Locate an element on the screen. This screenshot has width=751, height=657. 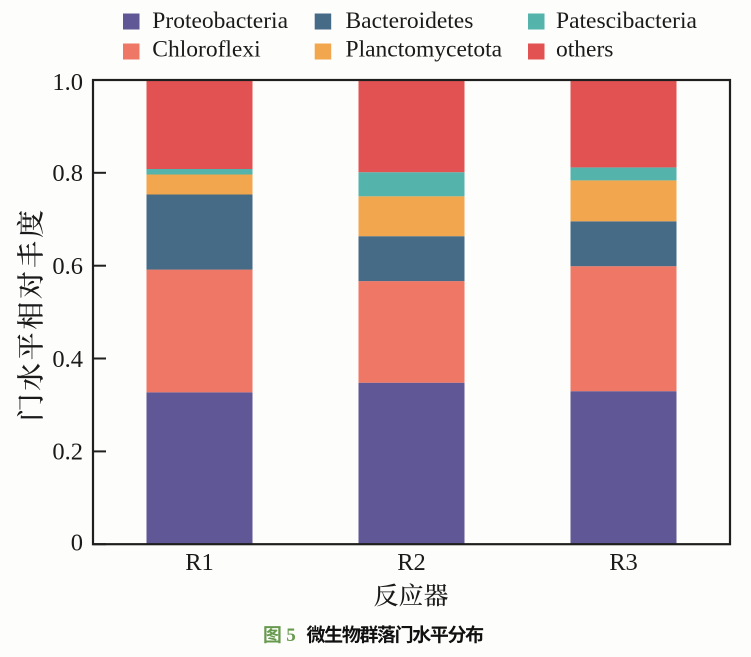
svg-text: others is located at coordinates (584, 50).